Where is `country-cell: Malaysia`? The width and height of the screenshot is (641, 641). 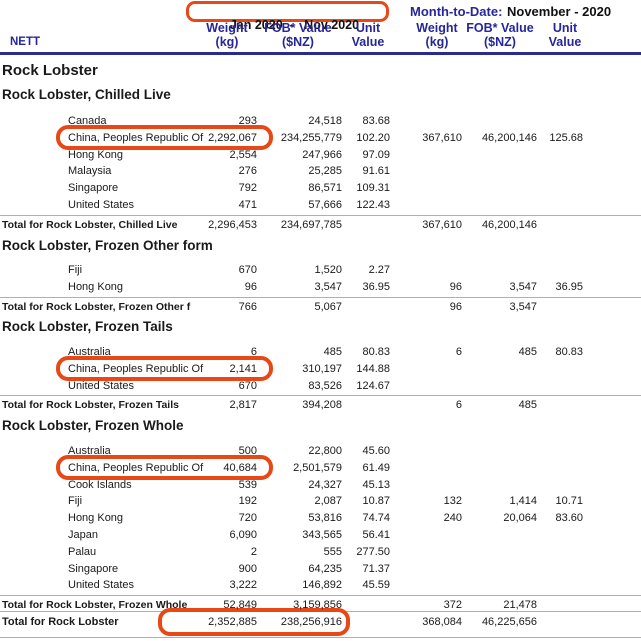 country-cell: Malaysia is located at coordinates (90, 171).